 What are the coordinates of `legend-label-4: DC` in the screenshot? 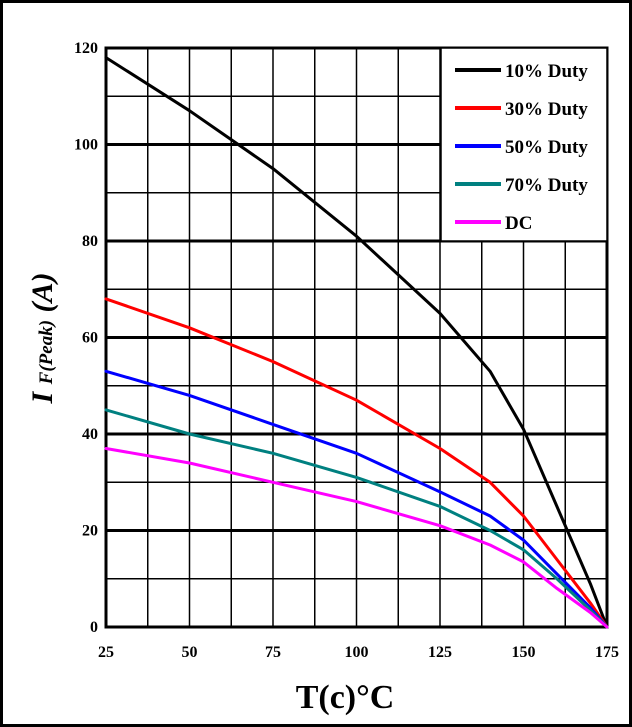 It's located at (518, 223).